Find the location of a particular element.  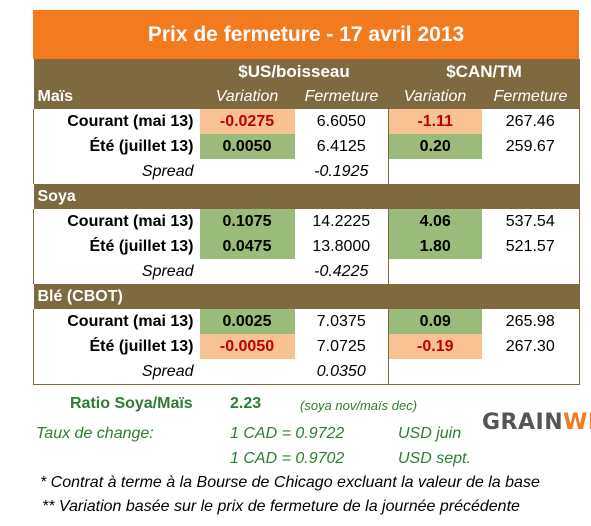

exchange-label: Taux de change: is located at coordinates (95, 433).